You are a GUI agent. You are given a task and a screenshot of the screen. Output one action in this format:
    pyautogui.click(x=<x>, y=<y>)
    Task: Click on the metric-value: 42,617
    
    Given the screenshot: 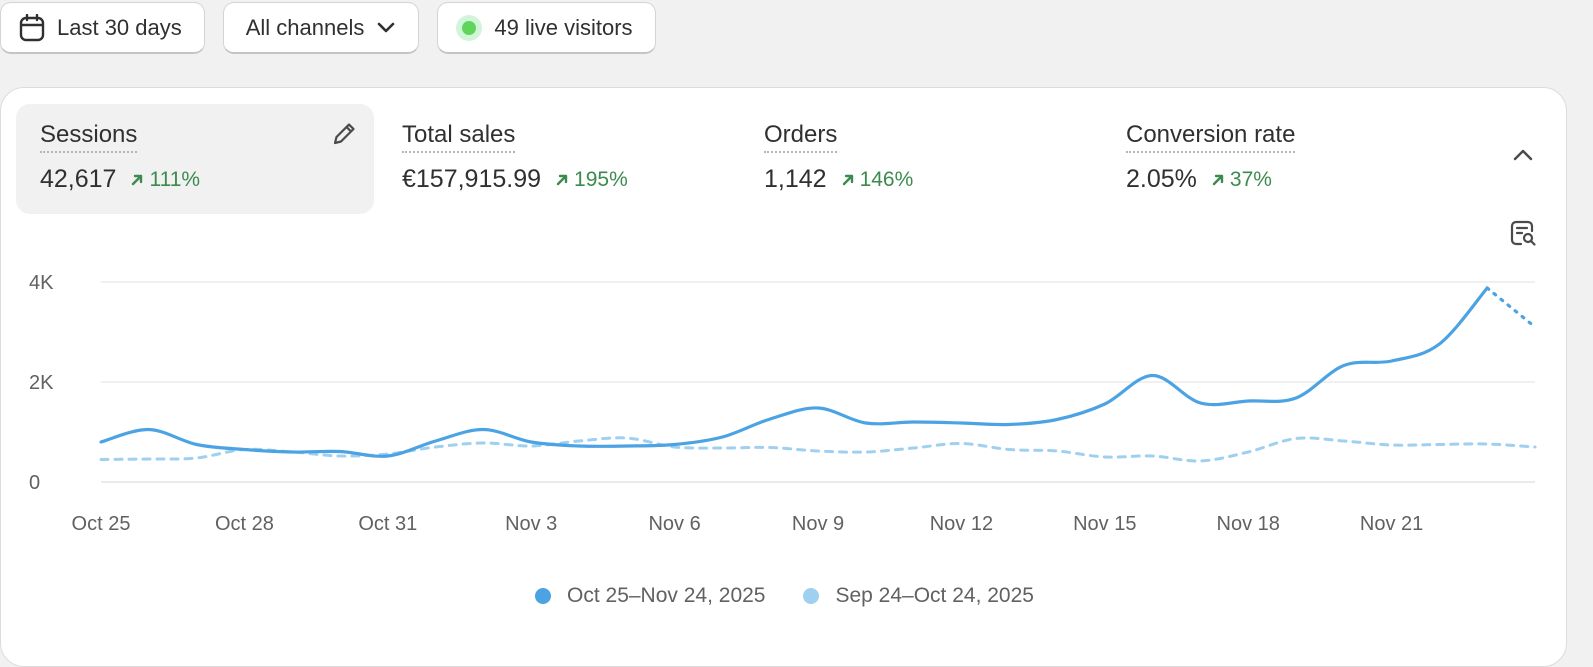 What is the action you would take?
    pyautogui.click(x=78, y=179)
    